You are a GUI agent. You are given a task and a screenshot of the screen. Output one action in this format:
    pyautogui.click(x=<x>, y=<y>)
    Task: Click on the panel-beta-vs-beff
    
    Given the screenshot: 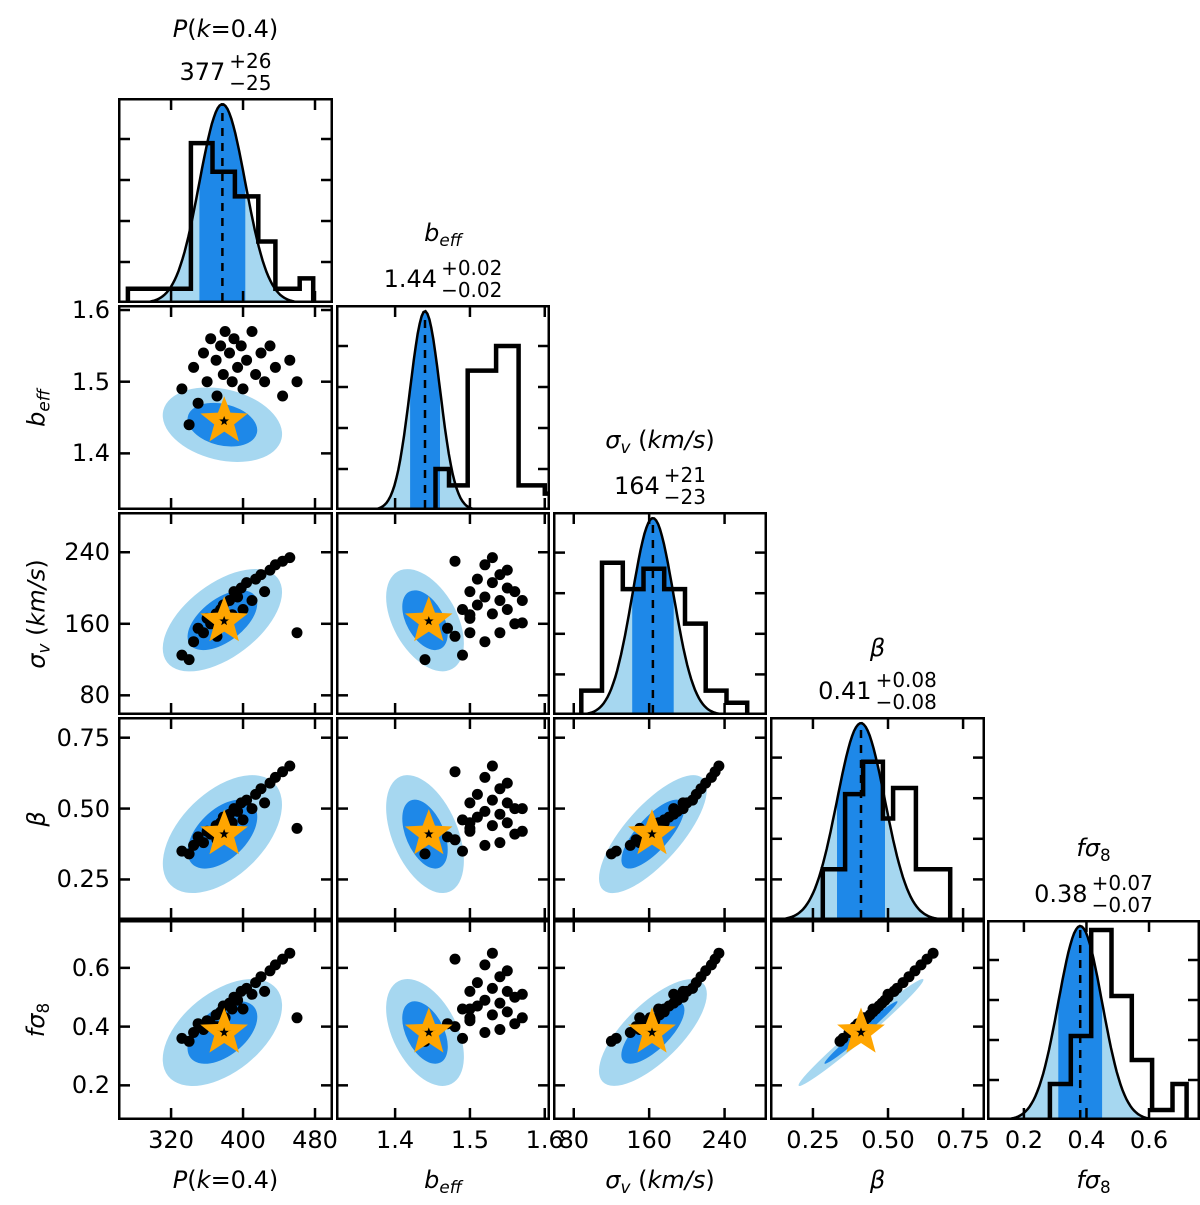 What is the action you would take?
    pyautogui.click(x=443, y=818)
    